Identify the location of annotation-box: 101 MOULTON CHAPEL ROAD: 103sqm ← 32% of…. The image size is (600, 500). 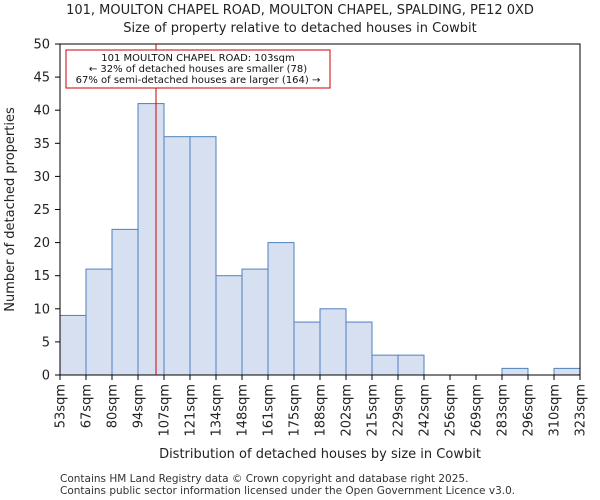
(198, 69).